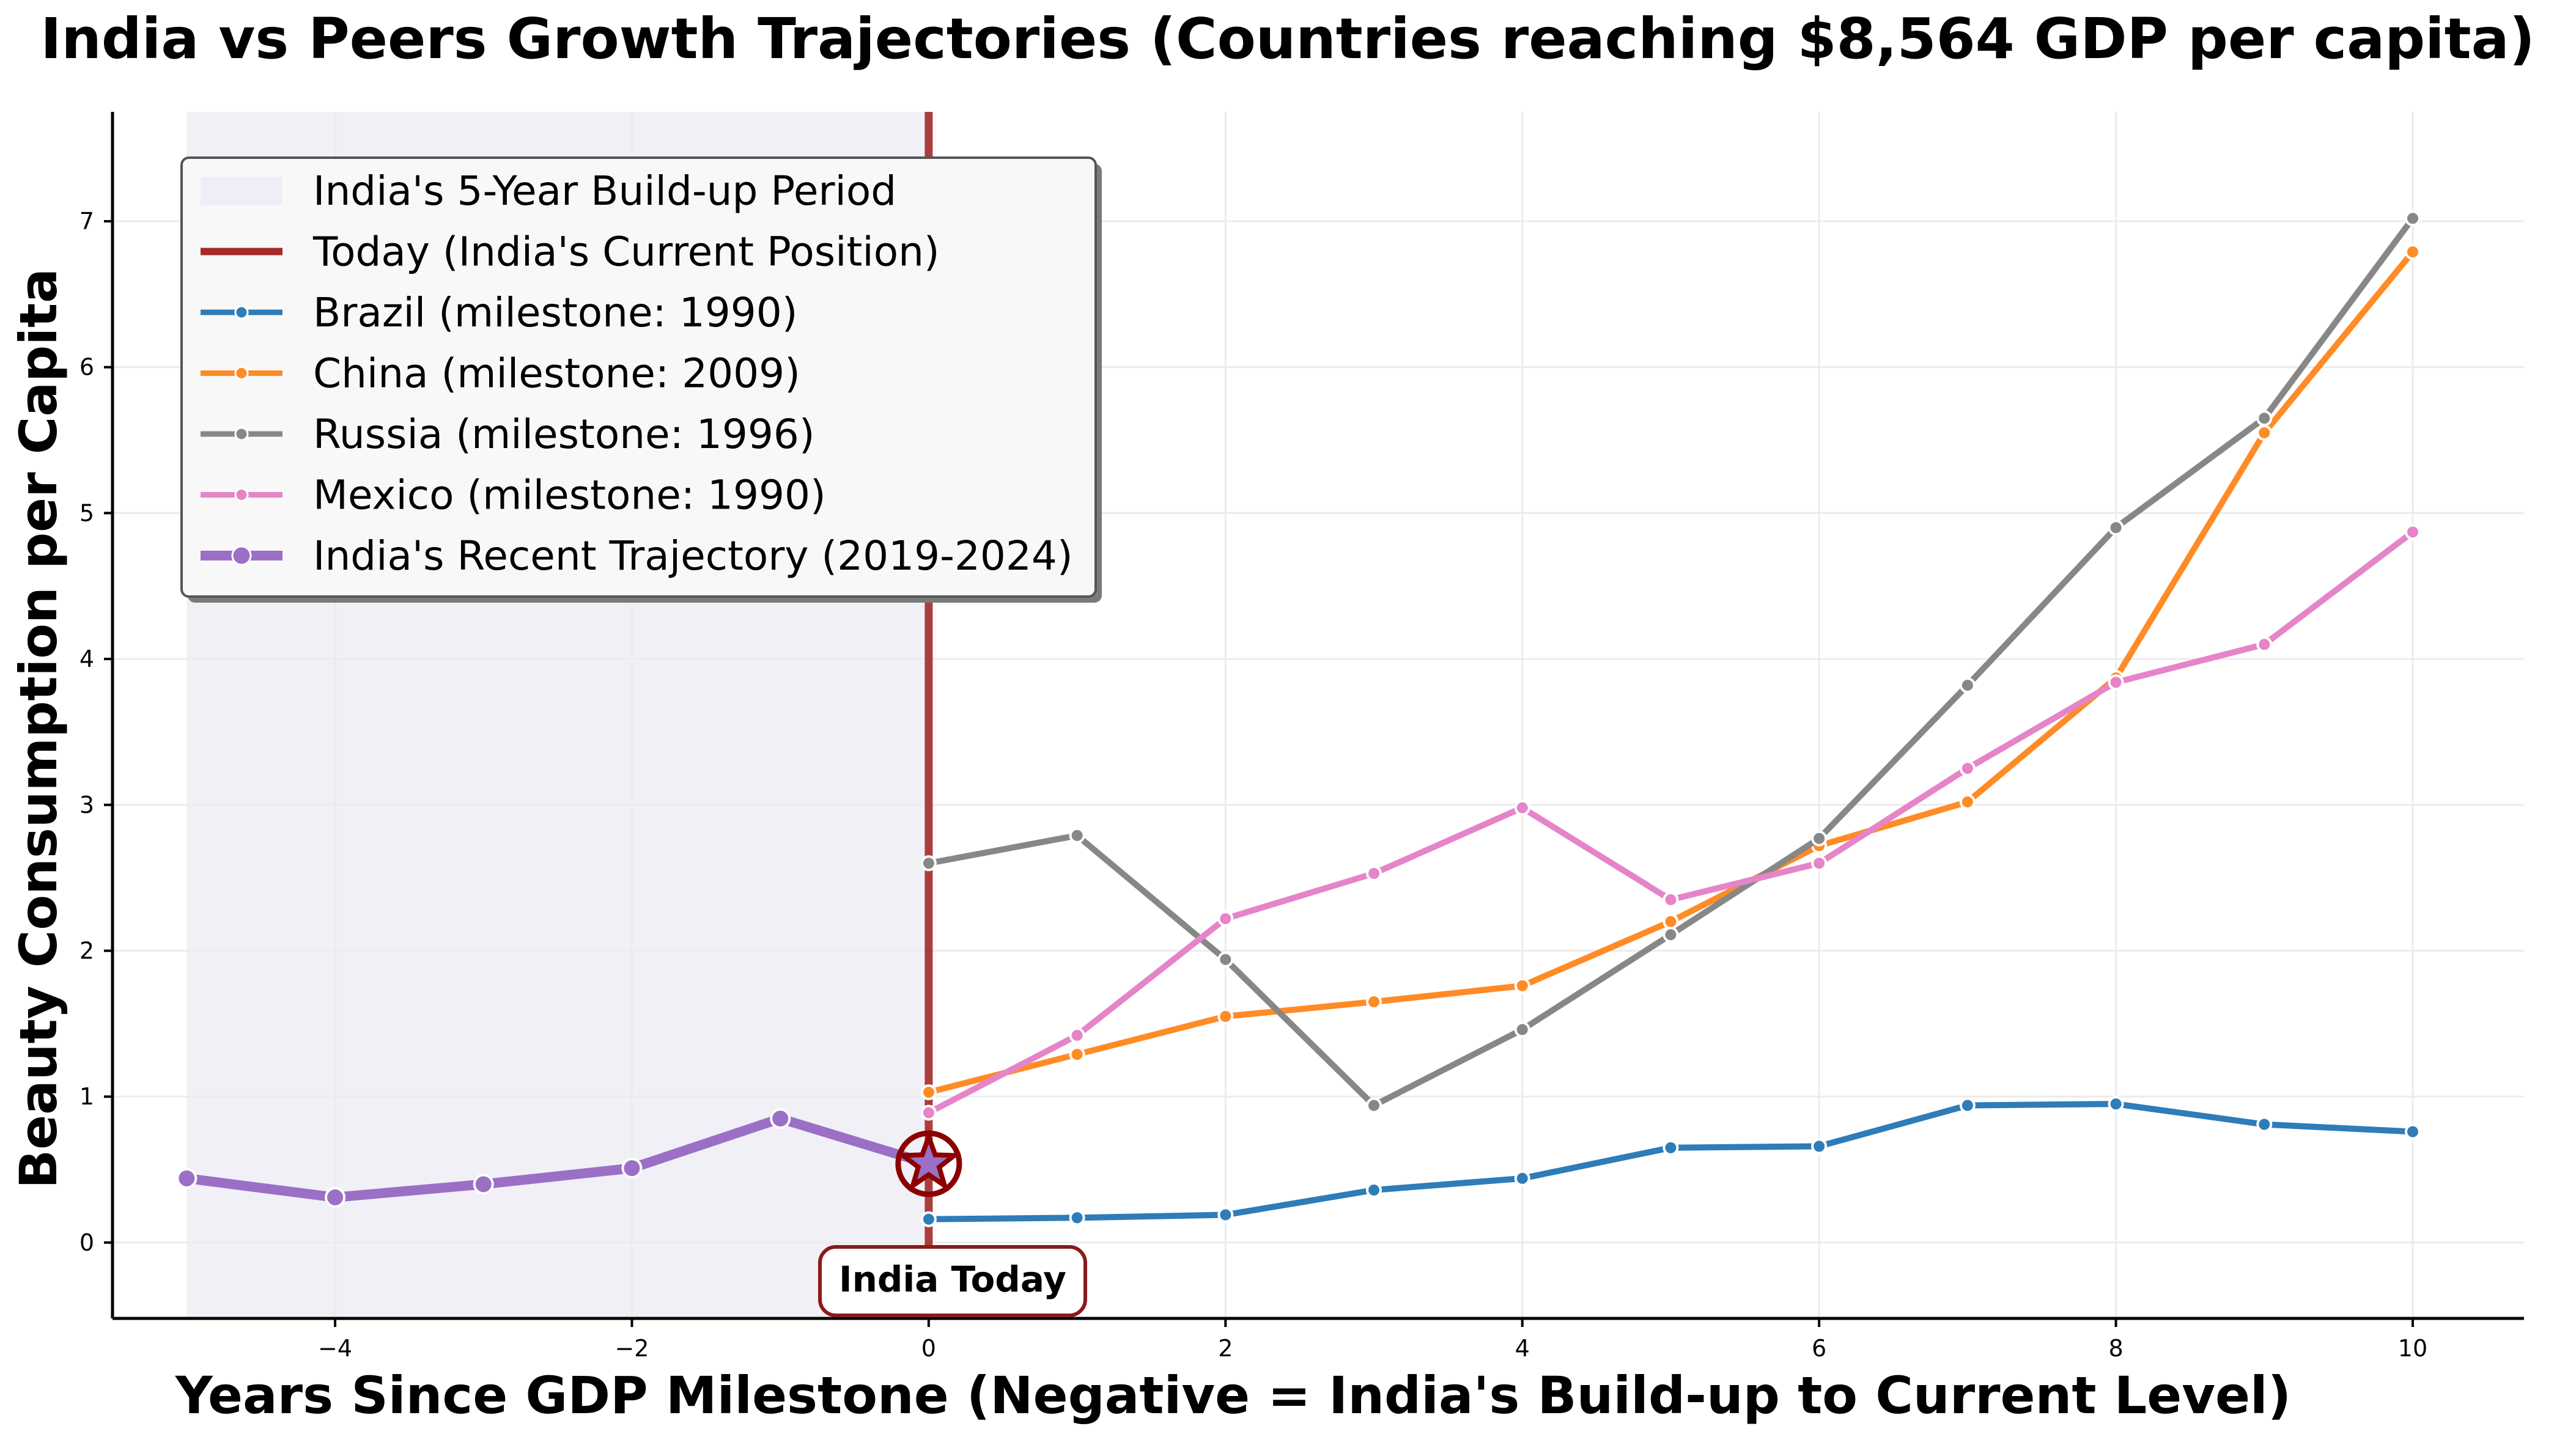 The image size is (2576, 1437). Describe the element at coordinates (38, 728) in the screenshot. I see `y-axis-title: Beauty Consumption per Capita` at that location.